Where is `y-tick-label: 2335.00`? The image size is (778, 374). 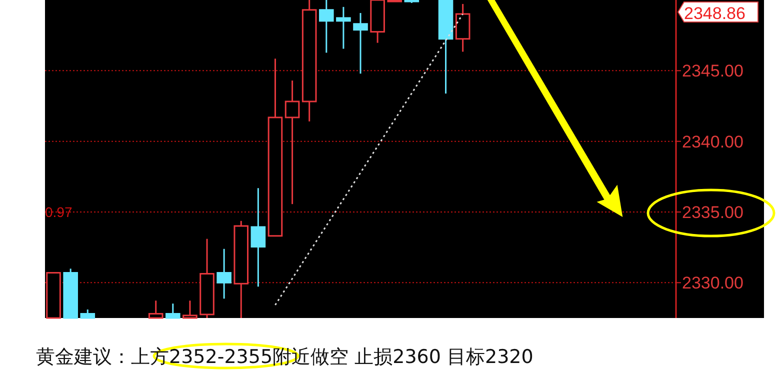
y-tick-label: 2335.00 is located at coordinates (713, 212).